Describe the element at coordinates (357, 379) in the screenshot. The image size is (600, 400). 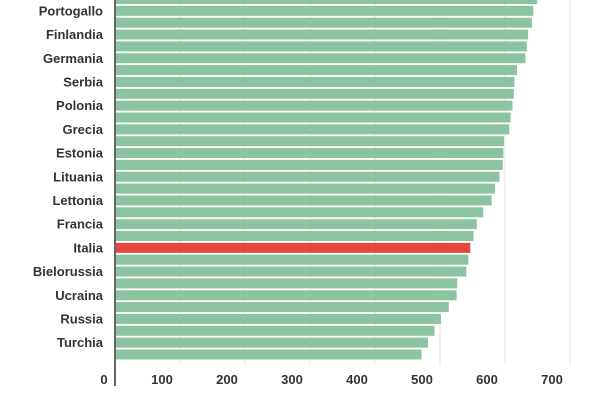
I see `x-tick-label: 400` at that location.